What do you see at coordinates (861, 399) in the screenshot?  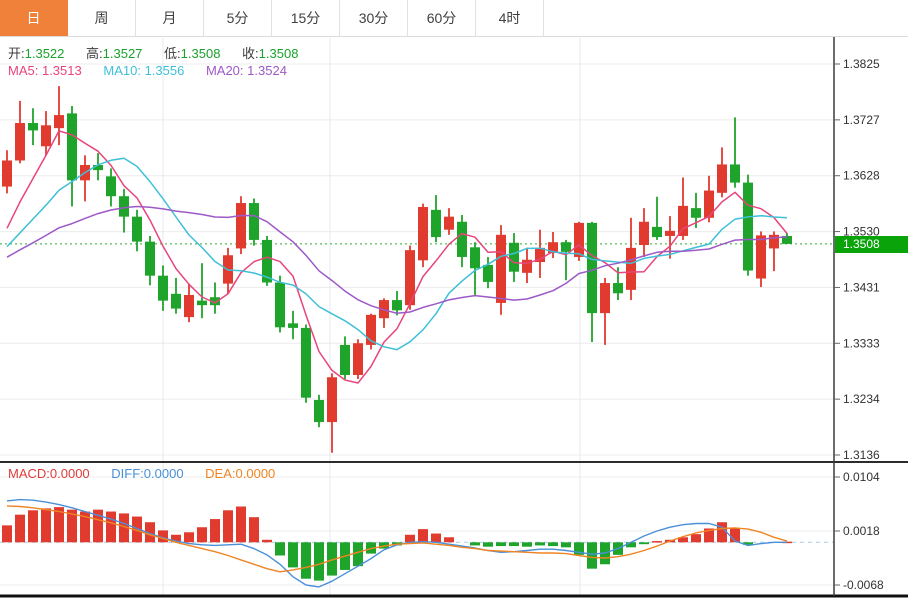 I see `price-axis-label: 1.3234` at bounding box center [861, 399].